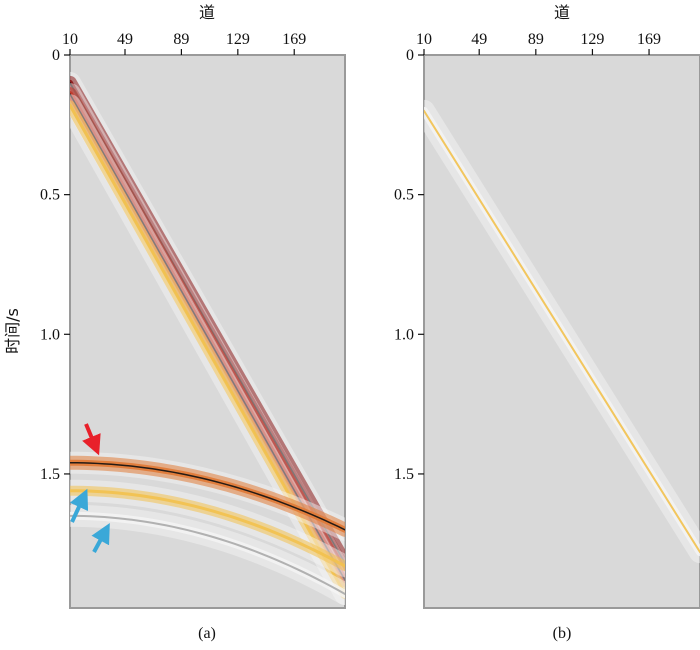 This screenshot has width=700, height=650. What do you see at coordinates (91, 439) in the screenshot?
I see `red-arrow` at bounding box center [91, 439].